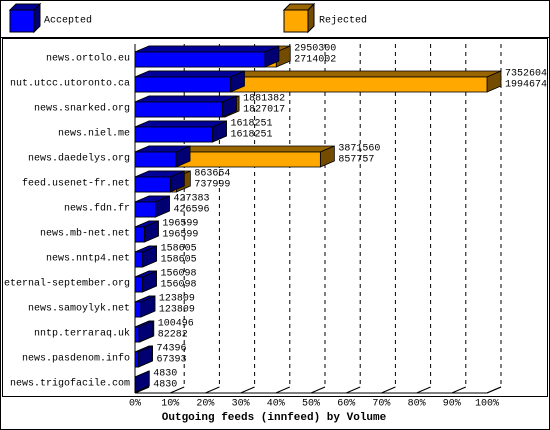  I want to click on value-label: 1881382, so click(264, 99).